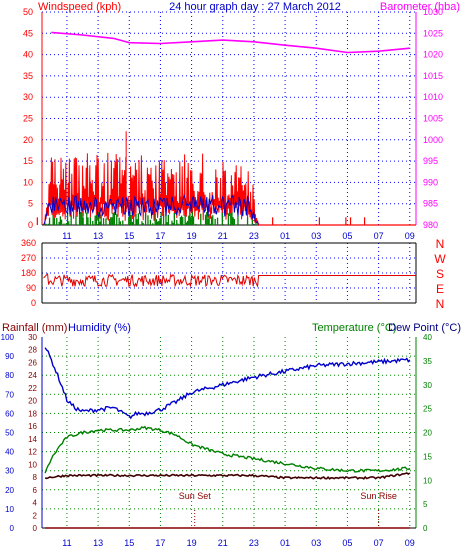 This screenshot has height=555, width=468. I want to click on temp-y-tick-label: 30, so click(427, 385).